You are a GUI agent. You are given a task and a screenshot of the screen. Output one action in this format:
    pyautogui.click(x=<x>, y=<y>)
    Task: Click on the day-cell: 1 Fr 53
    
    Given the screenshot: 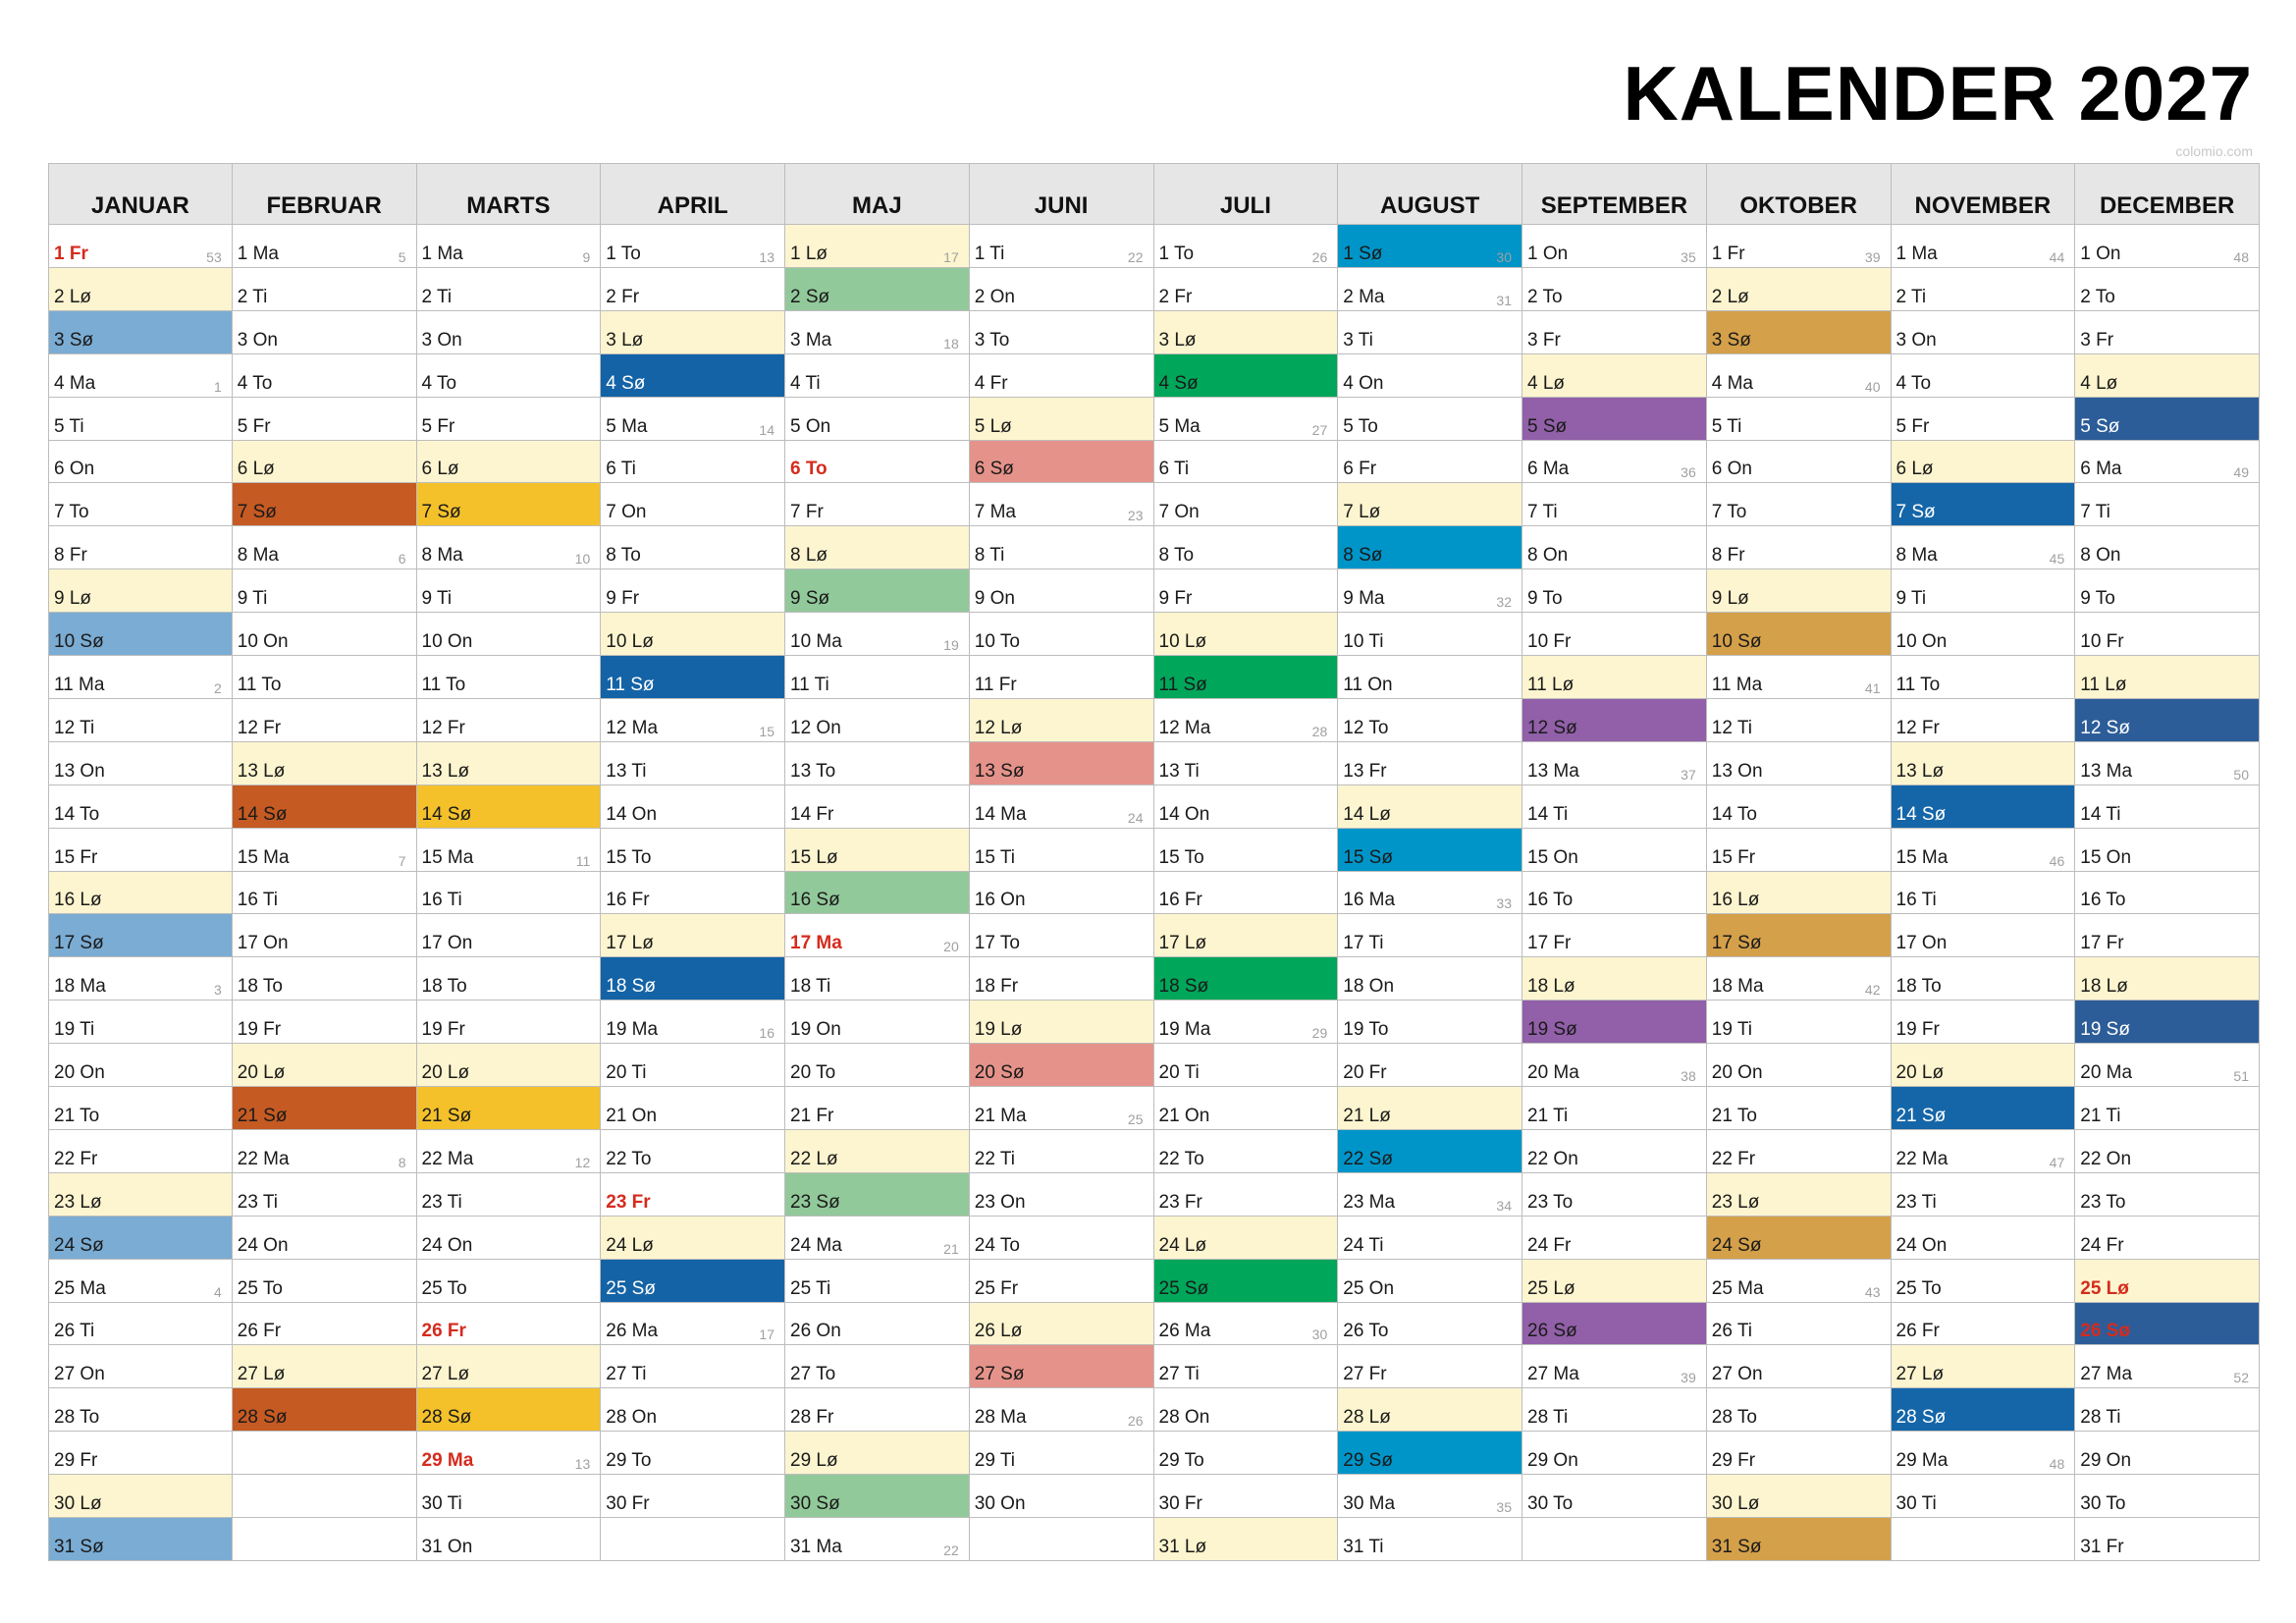 What is the action you would take?
    pyautogui.click(x=140, y=246)
    